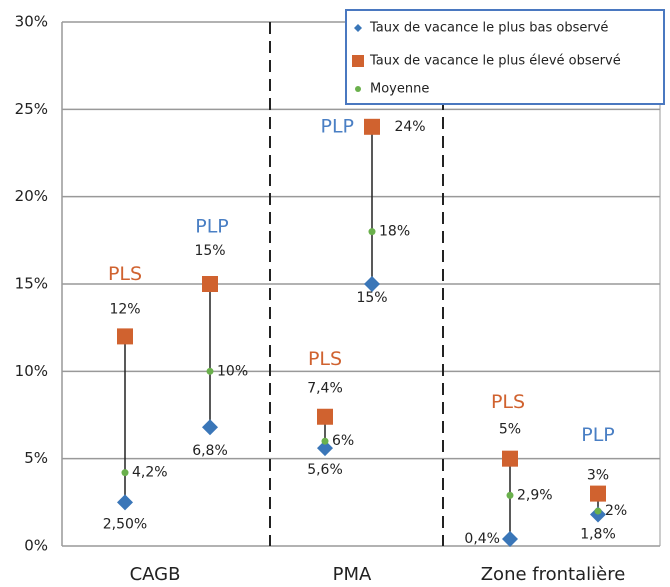  What do you see at coordinates (31, 371) in the screenshot?
I see `y-tick-label: 10%` at bounding box center [31, 371].